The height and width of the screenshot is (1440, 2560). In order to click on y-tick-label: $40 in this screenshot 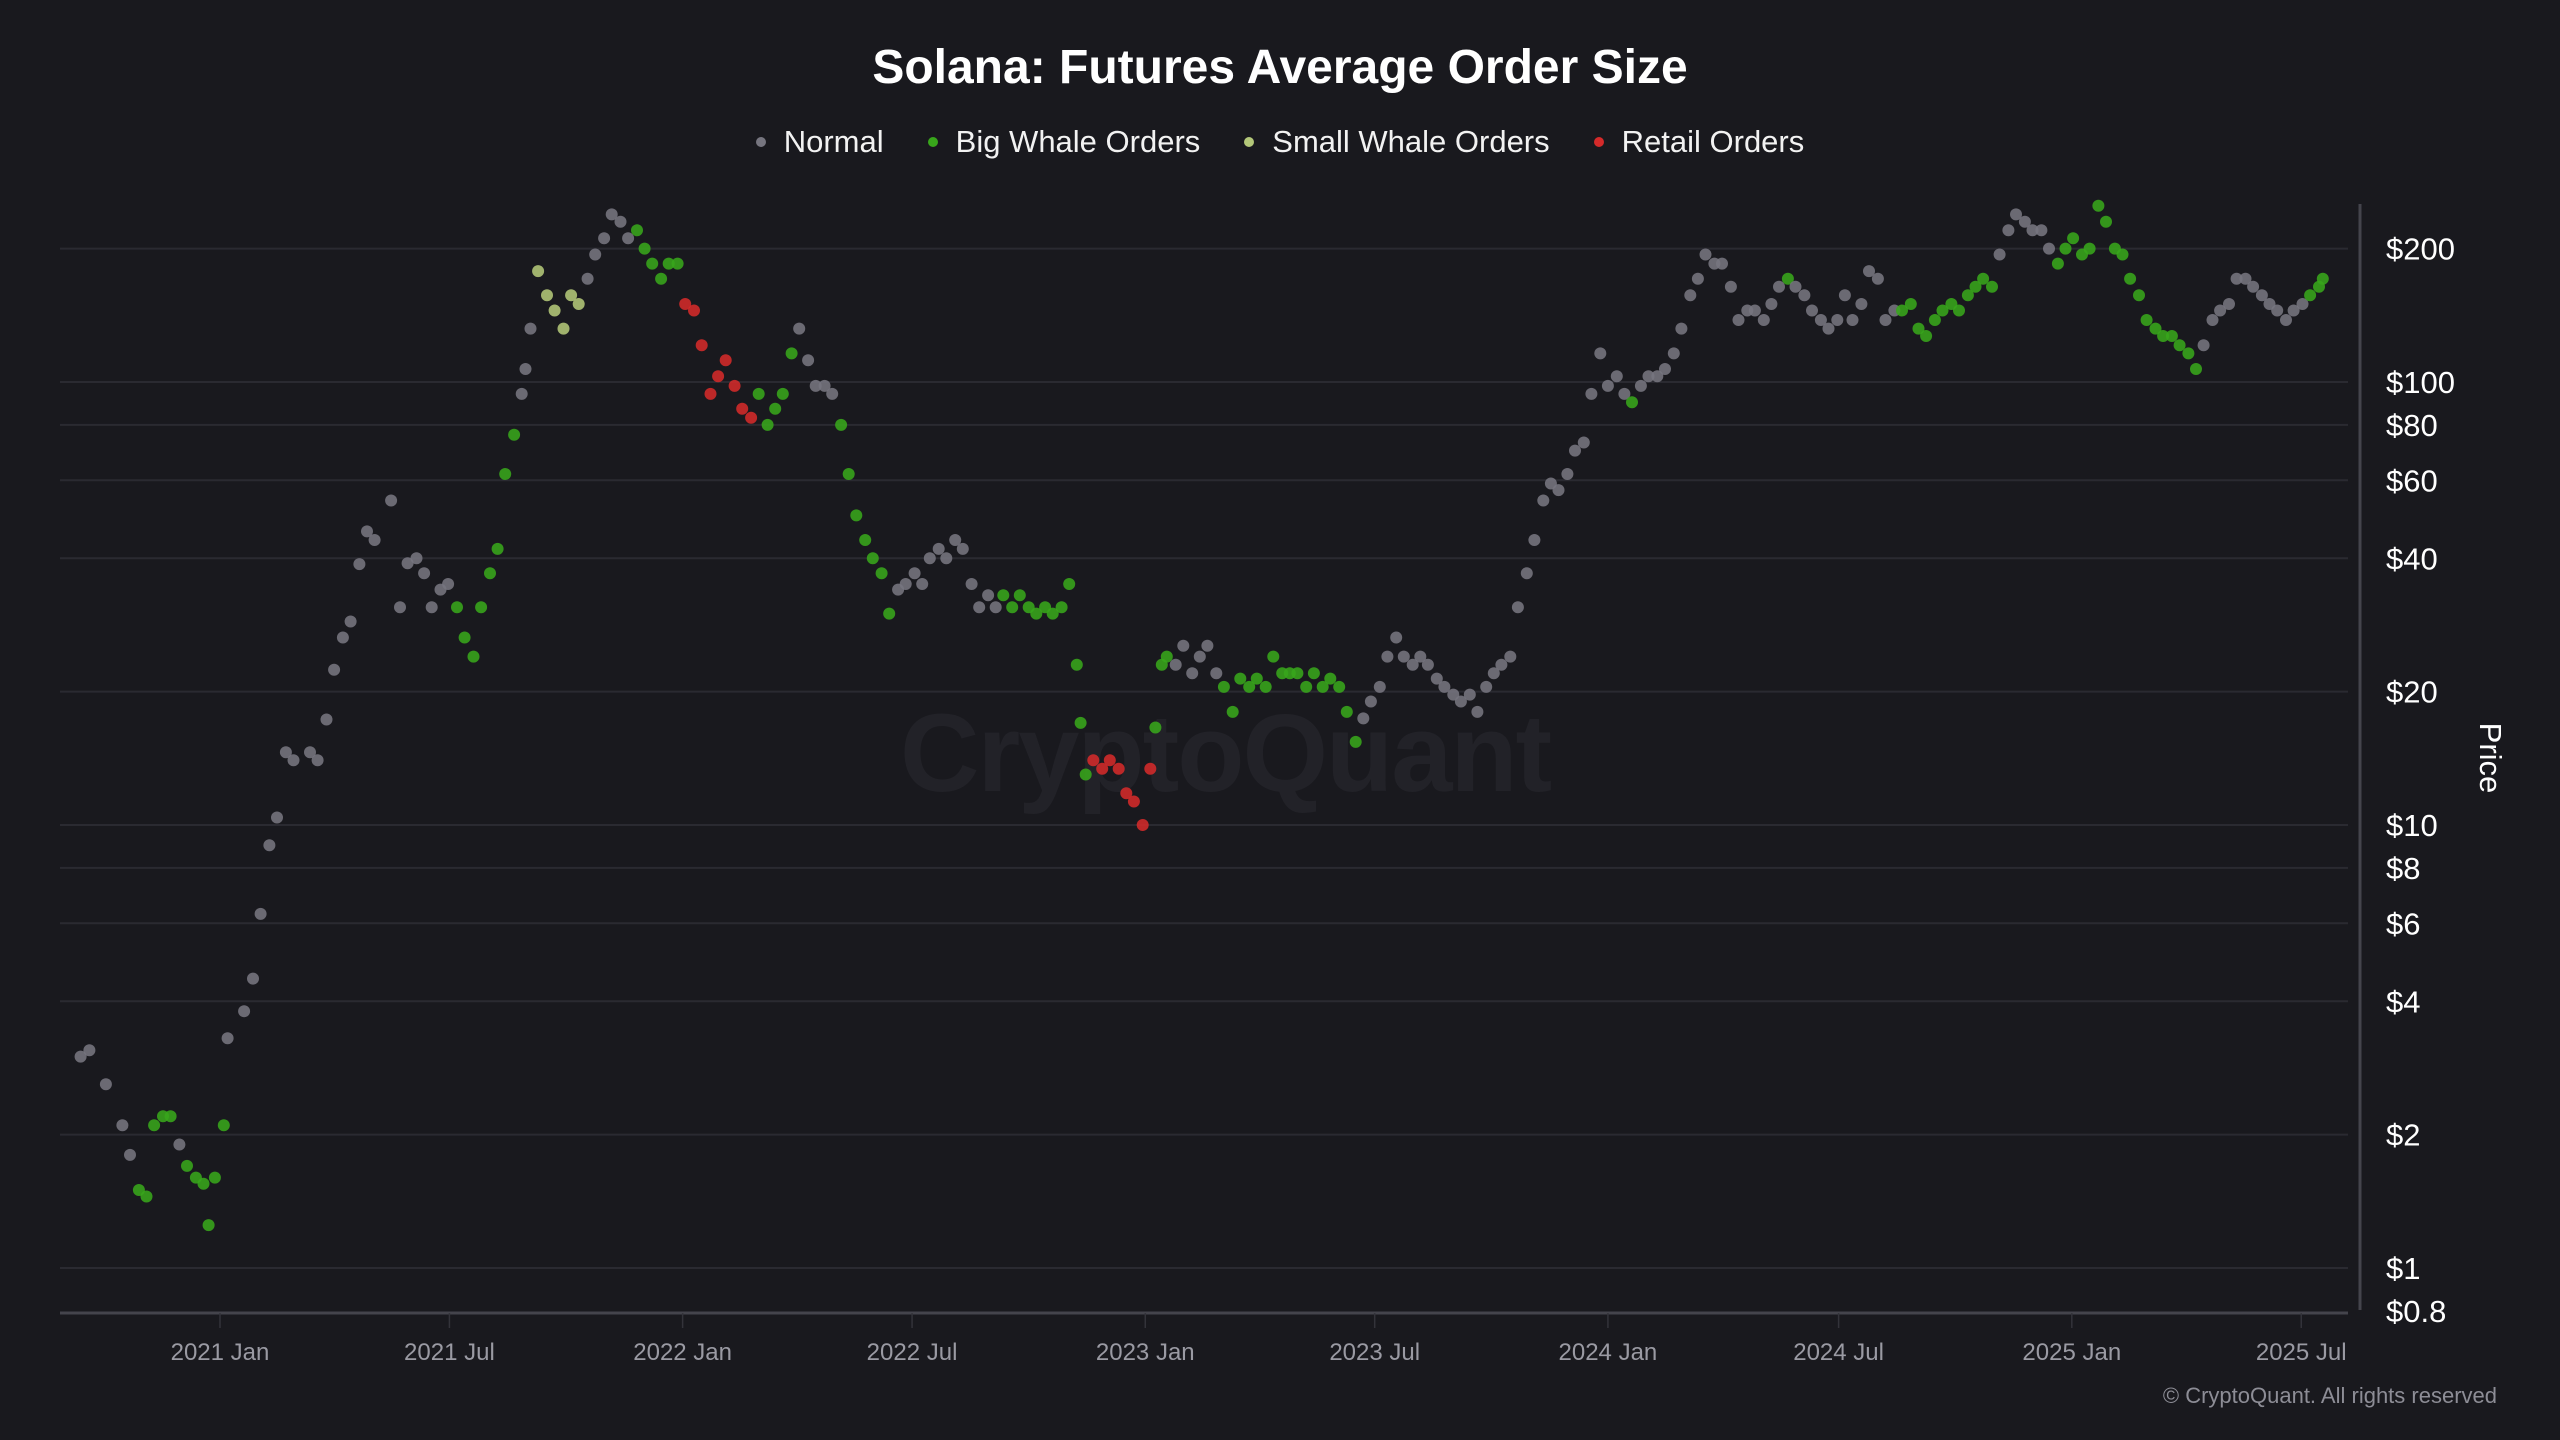, I will do `click(2412, 558)`.